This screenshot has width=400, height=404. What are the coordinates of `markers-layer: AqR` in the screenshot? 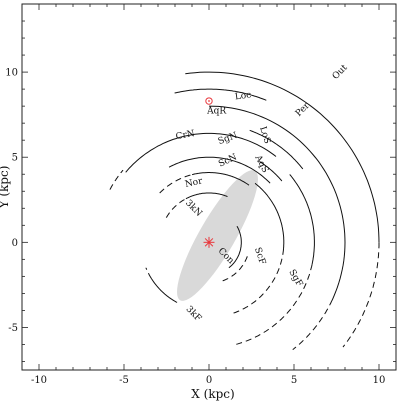 It's located at (214, 172).